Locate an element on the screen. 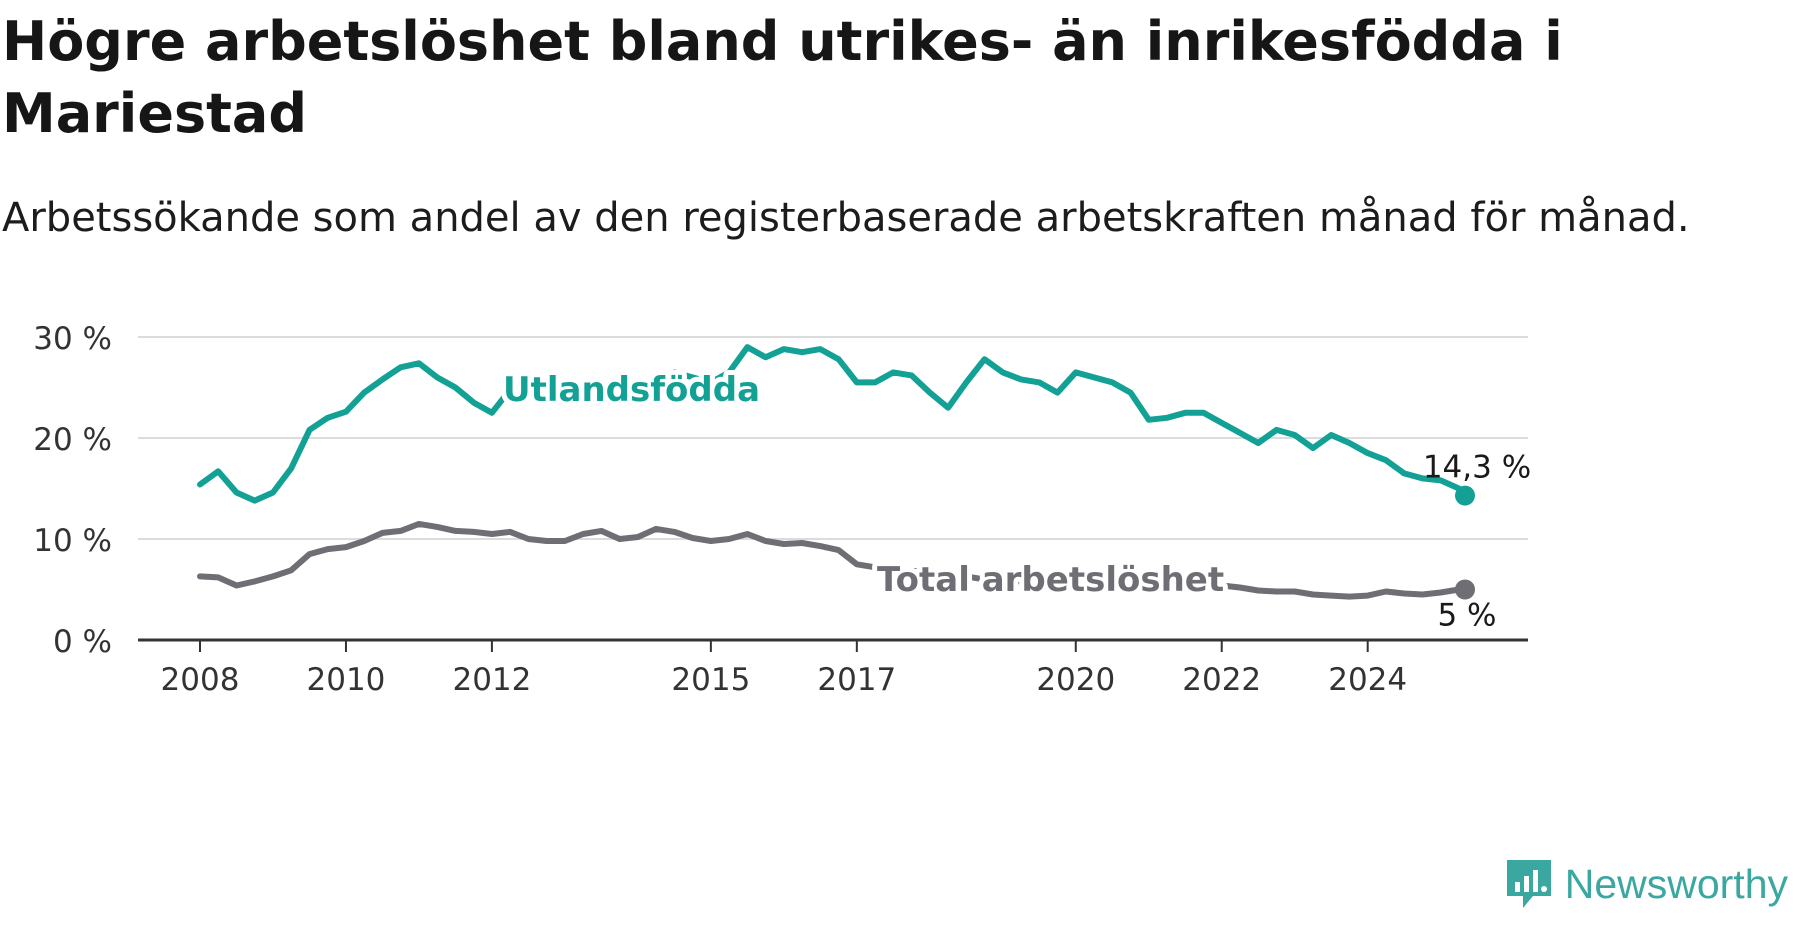 The height and width of the screenshot is (948, 1800). x-tick-label: 2022 is located at coordinates (1221, 680).